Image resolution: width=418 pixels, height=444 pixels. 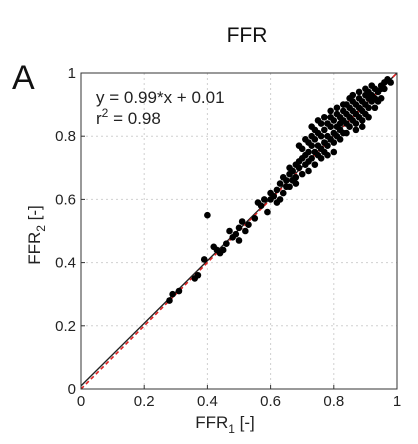 I want to click on x-axis-label-sub: 1, so click(x=231, y=429).